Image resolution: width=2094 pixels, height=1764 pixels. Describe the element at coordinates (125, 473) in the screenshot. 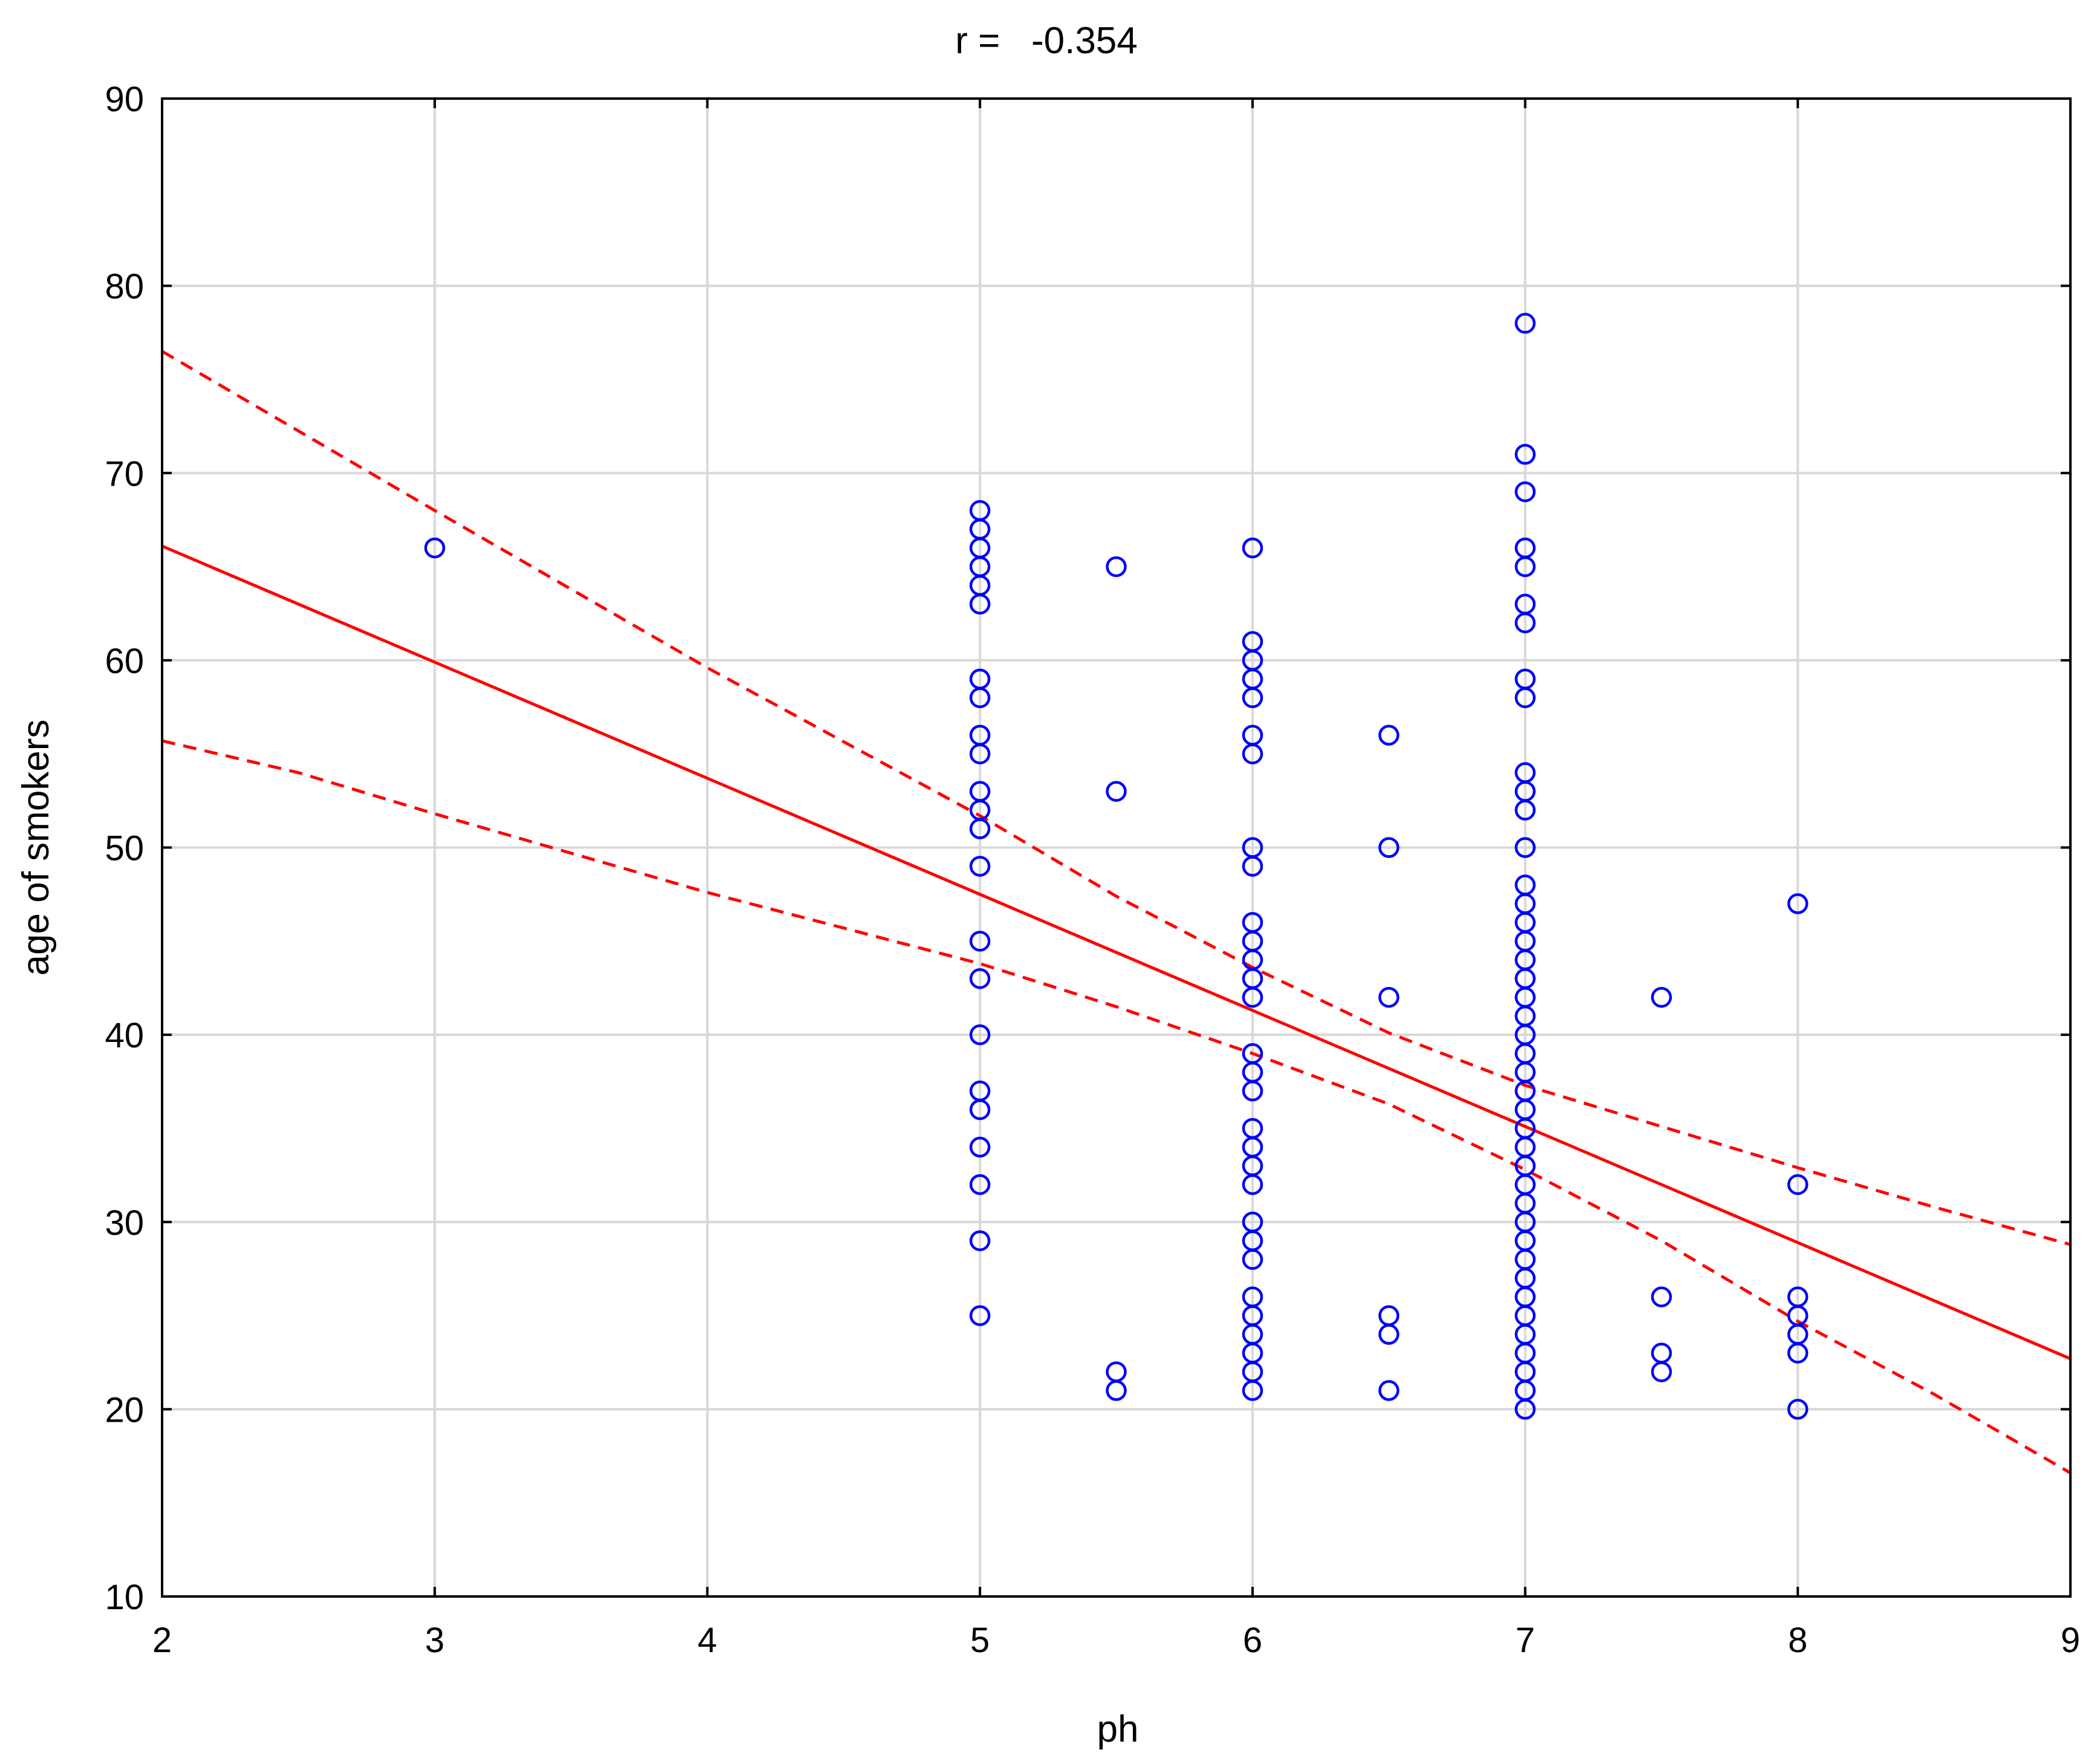

I see `y-tick-label: 70` at that location.